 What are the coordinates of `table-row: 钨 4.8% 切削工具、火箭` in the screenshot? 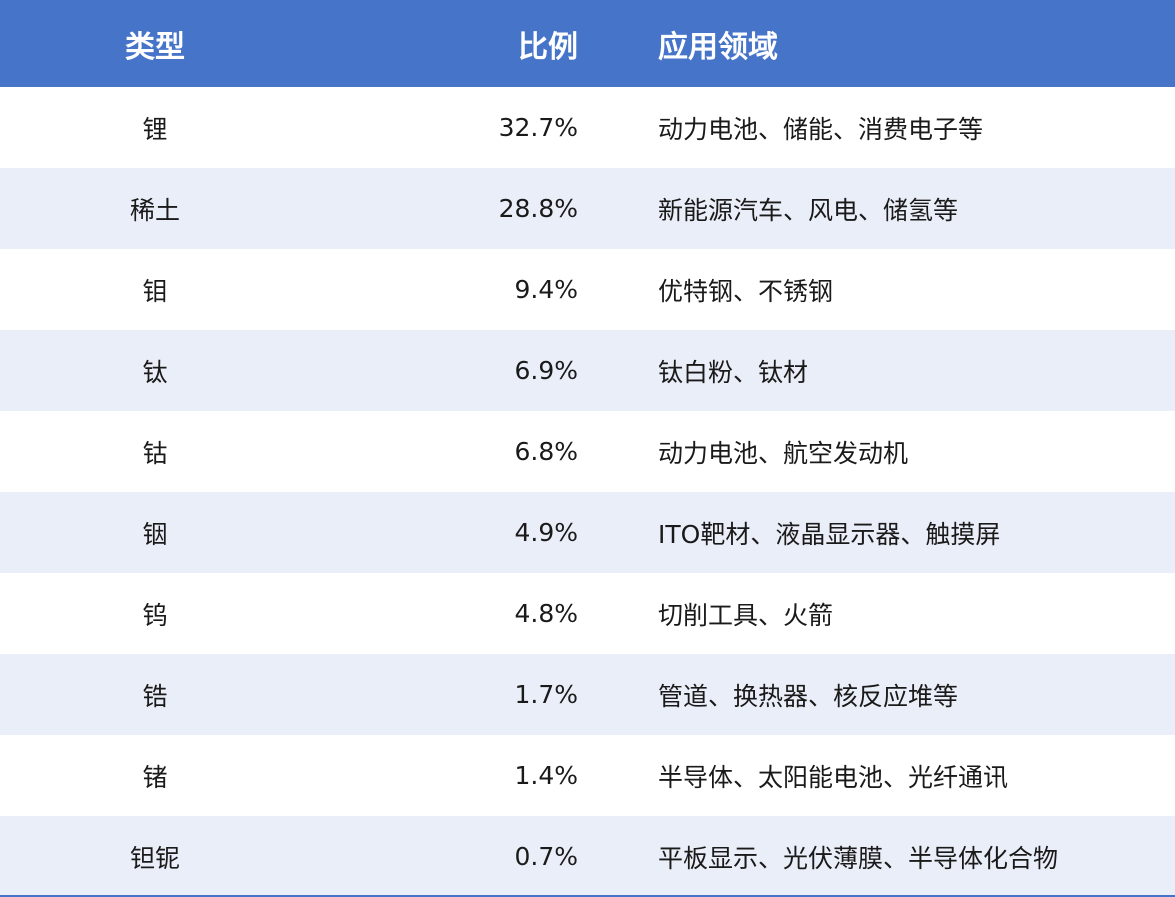 It's located at (587, 613).